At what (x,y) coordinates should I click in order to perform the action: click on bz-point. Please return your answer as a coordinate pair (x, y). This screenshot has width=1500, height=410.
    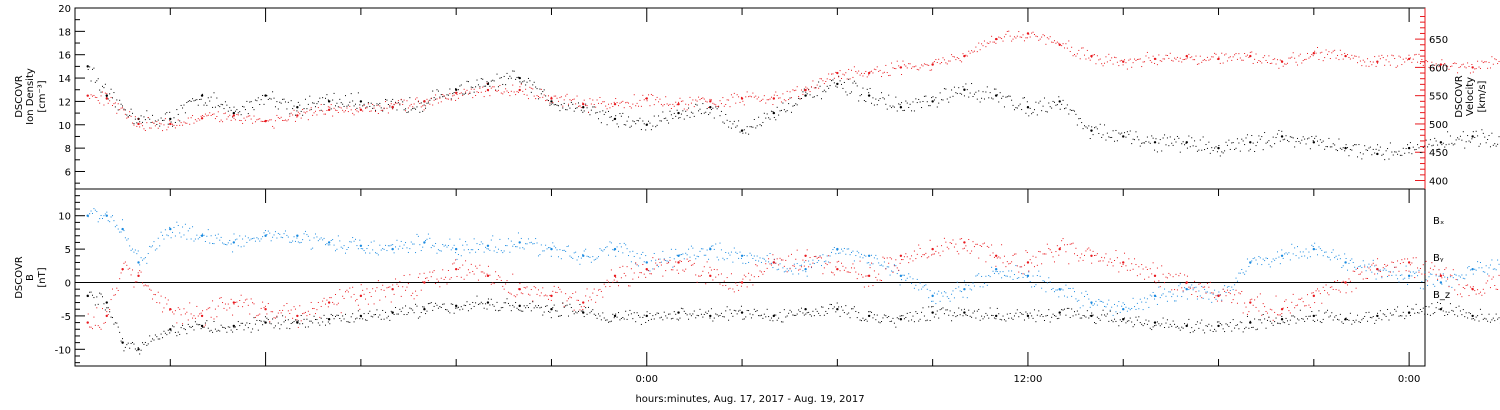
    Looking at the image, I should click on (1377, 269).